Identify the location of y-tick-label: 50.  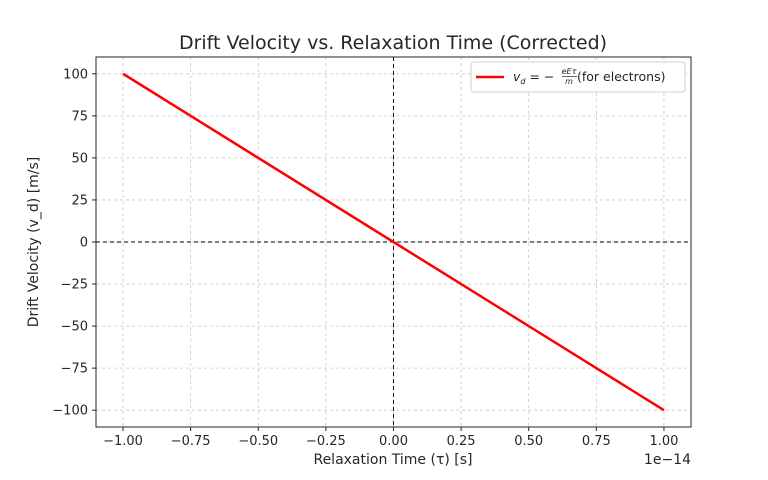
(79, 158).